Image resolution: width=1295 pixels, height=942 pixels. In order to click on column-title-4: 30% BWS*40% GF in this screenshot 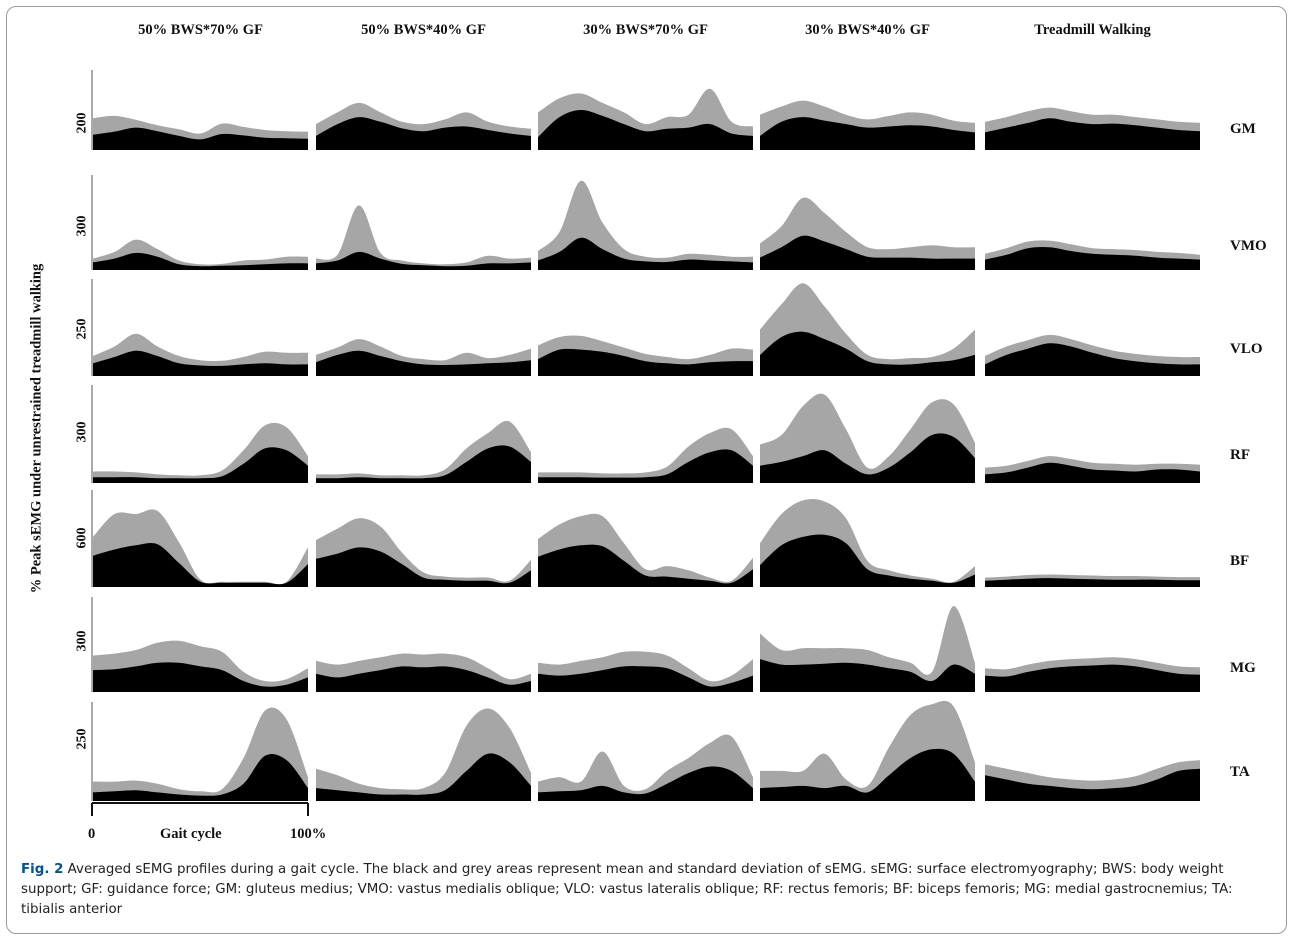, I will do `click(867, 30)`.